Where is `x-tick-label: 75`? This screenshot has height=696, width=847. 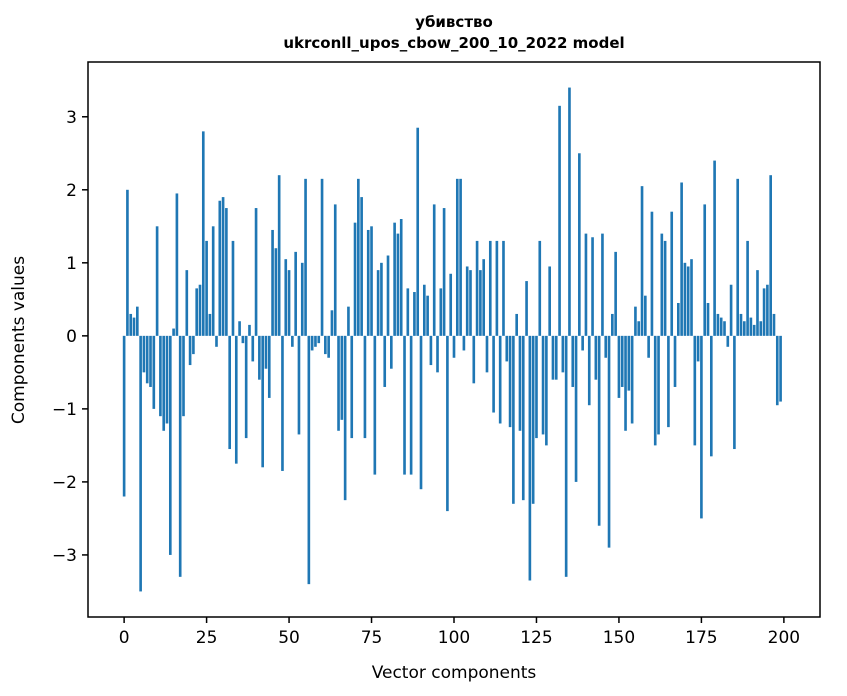
x-tick-label: 75 is located at coordinates (372, 638).